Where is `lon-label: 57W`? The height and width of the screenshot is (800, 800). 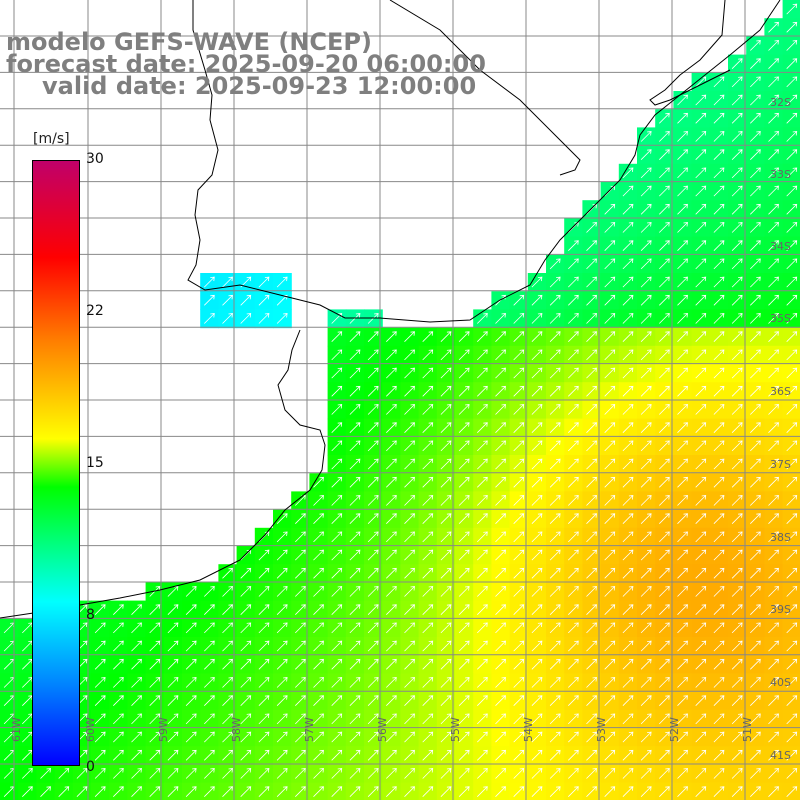 lon-label: 57W is located at coordinates (309, 729).